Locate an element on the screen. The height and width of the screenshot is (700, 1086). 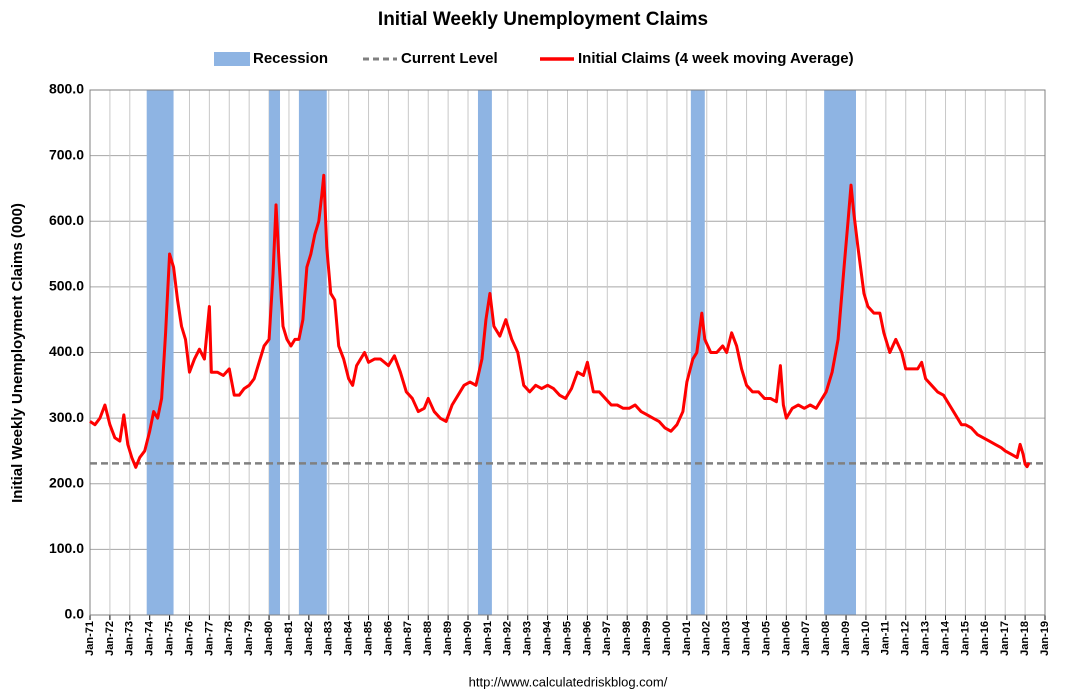
x-tick-label: Jan-87 is located at coordinates (408, 638).